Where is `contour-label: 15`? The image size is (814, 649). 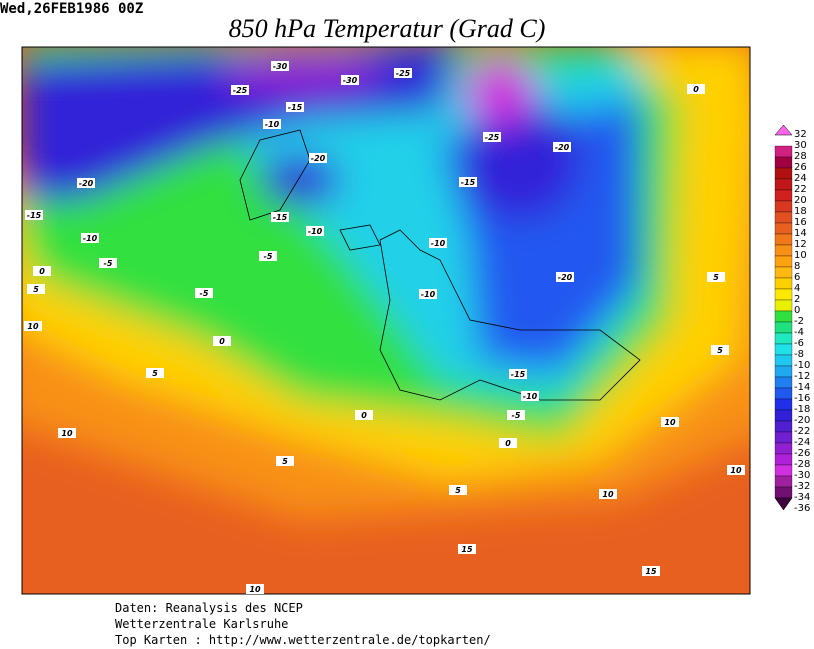 contour-label: 15 is located at coordinates (651, 571).